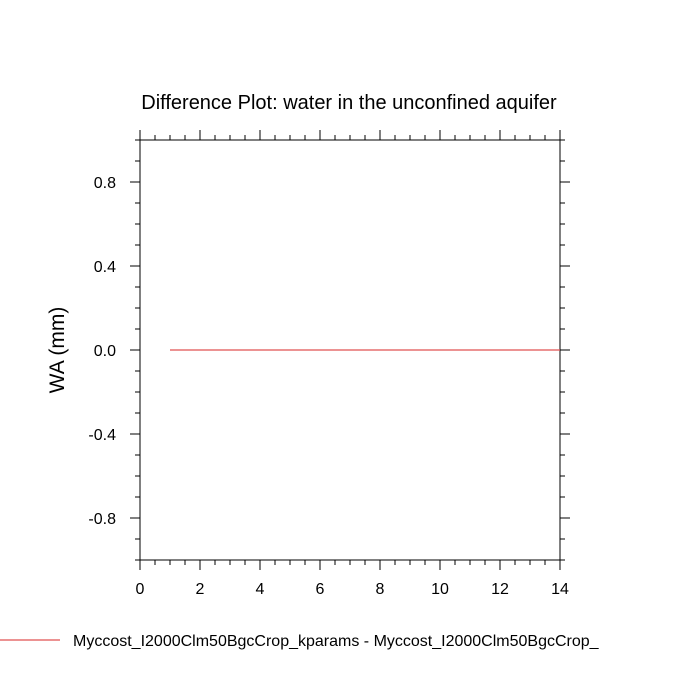 The height and width of the screenshot is (700, 700). I want to click on x-tick-label: 12, so click(500, 589).